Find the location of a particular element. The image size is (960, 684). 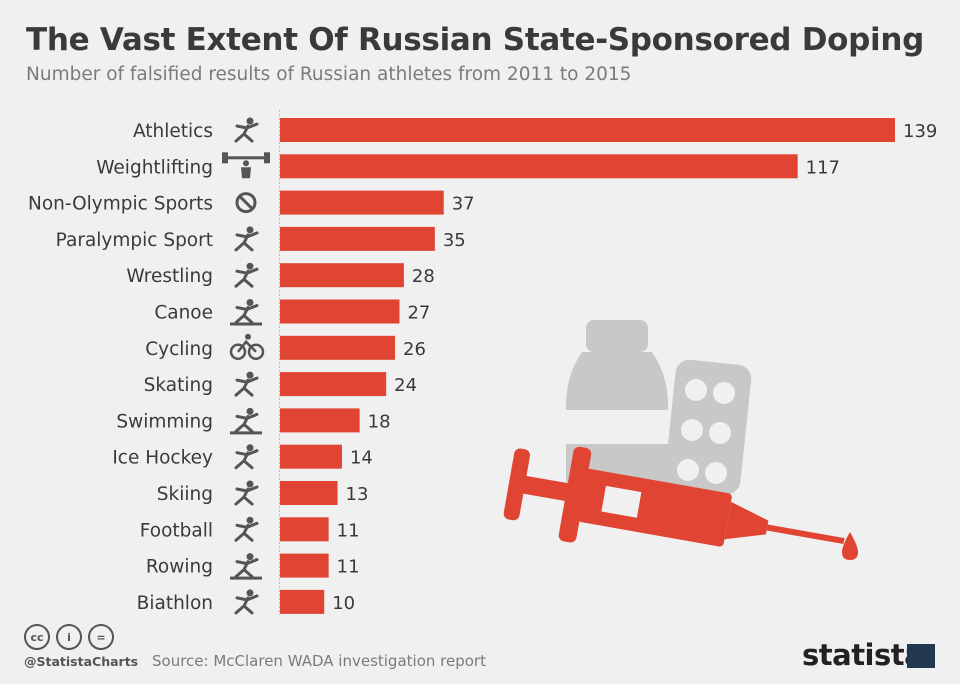

bar-value-label: 37 is located at coordinates (463, 204).